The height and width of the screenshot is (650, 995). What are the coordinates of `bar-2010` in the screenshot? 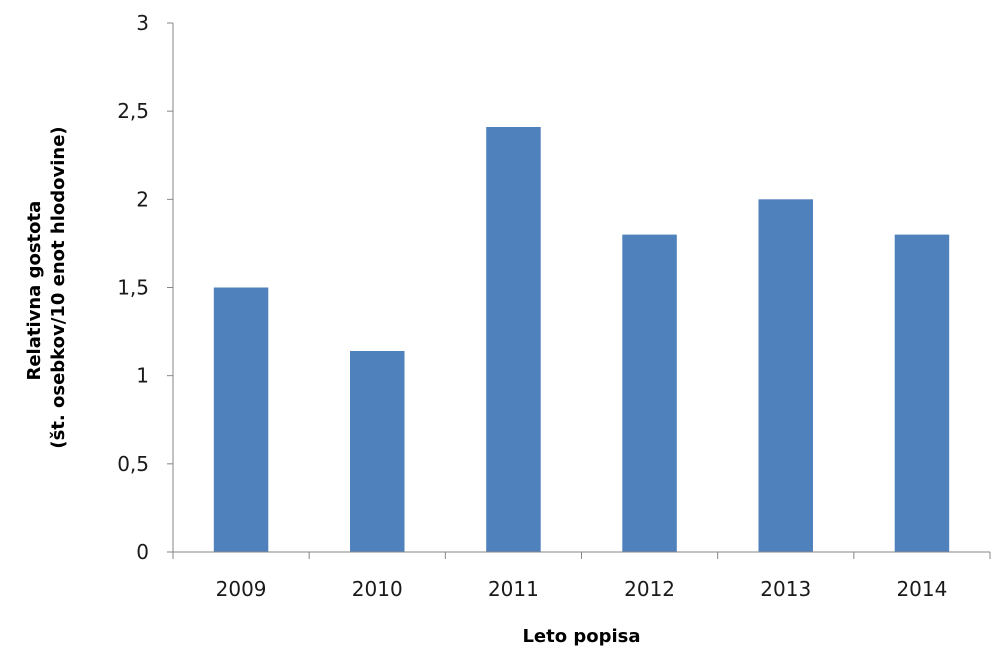 It's located at (377, 451).